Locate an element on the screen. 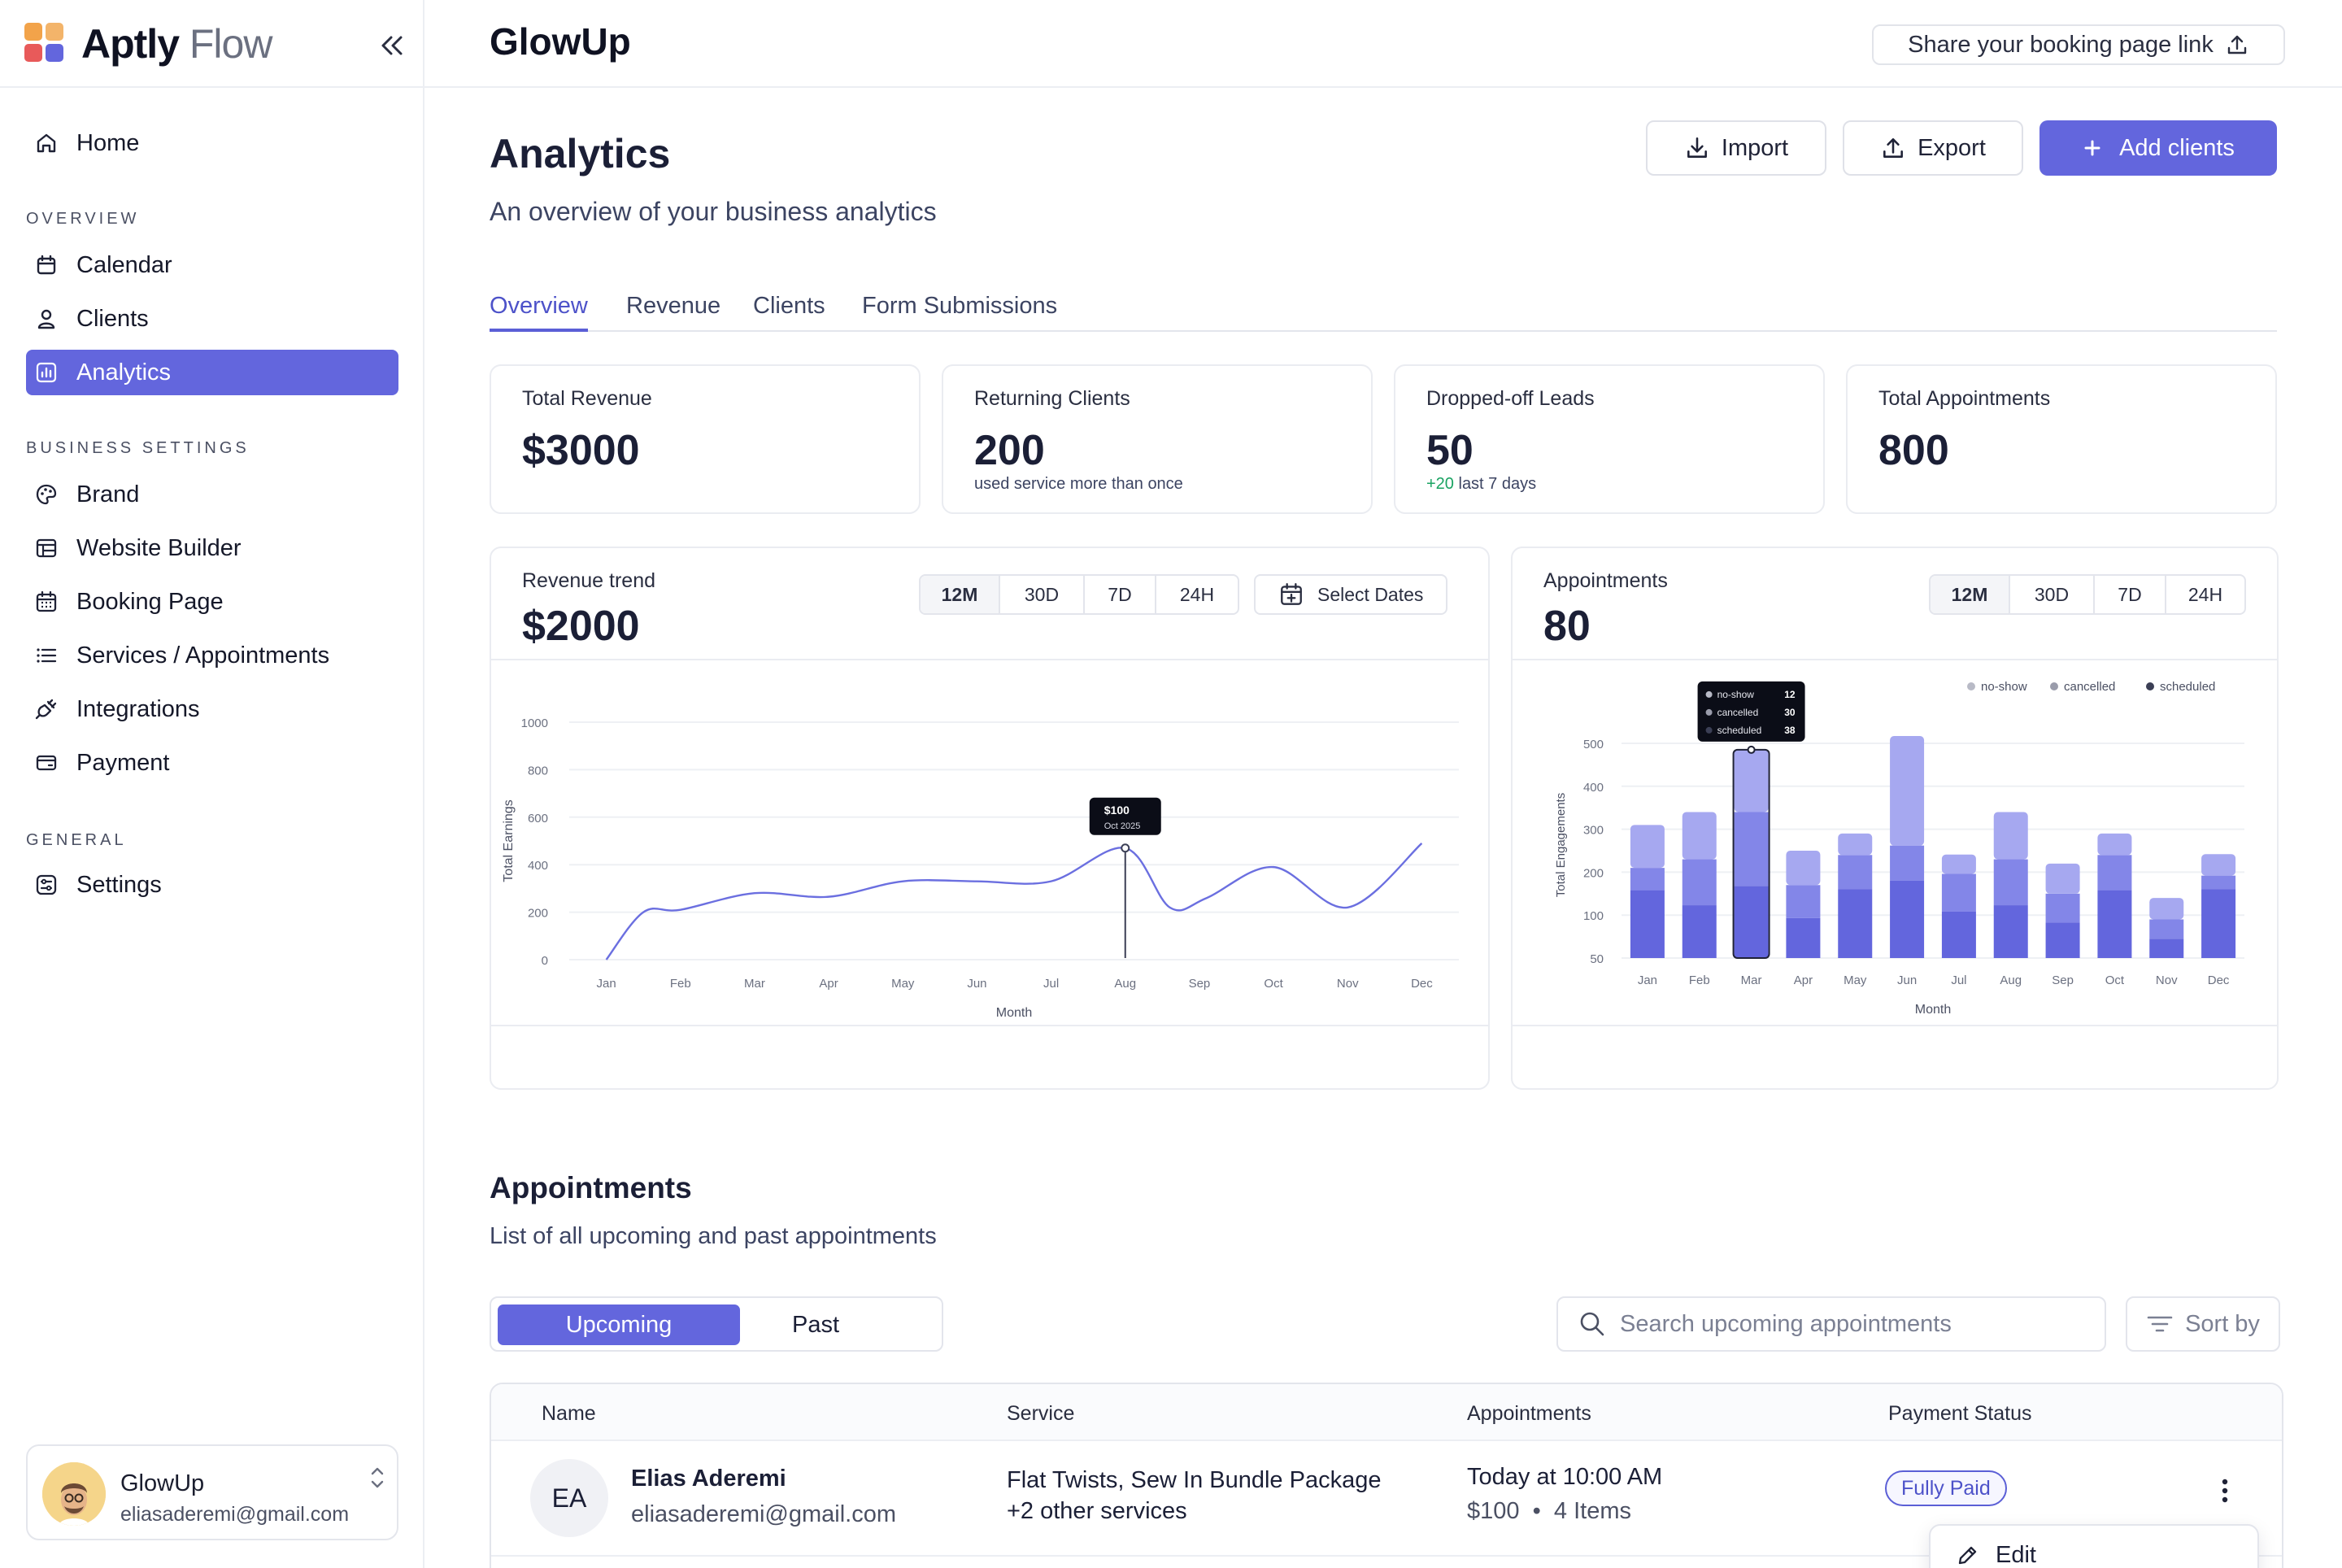 The image size is (2342, 1568). sidebar-item-integrations: Integrations is located at coordinates (212, 709).